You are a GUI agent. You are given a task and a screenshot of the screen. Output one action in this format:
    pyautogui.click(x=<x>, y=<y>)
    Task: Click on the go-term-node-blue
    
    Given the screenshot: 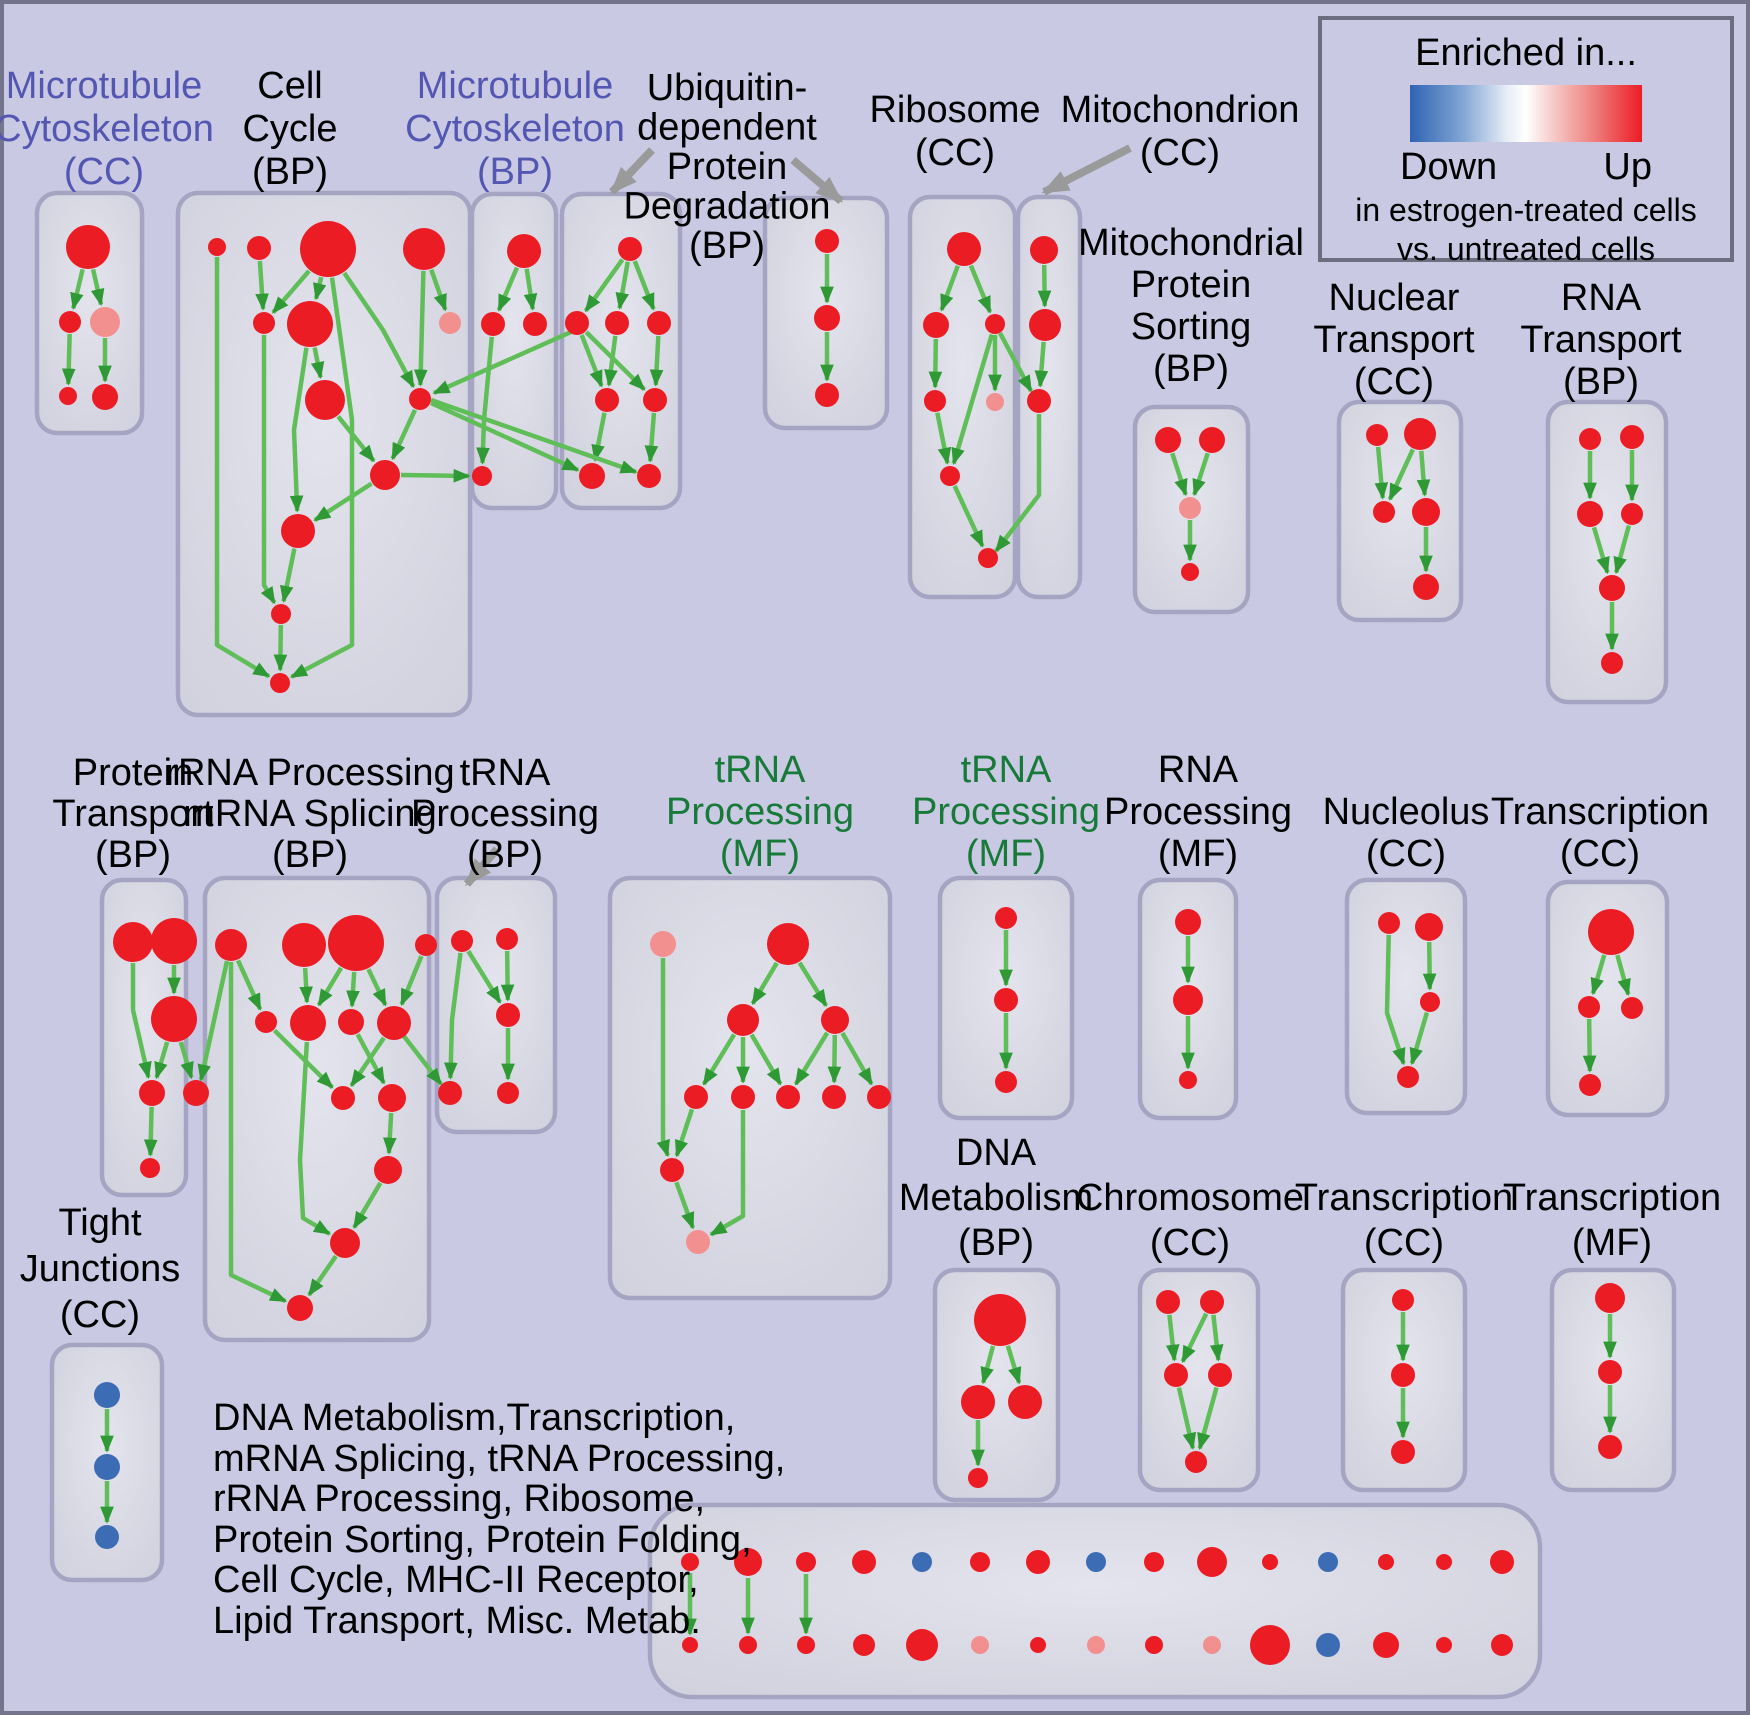 What is the action you would take?
    pyautogui.click(x=107, y=1395)
    